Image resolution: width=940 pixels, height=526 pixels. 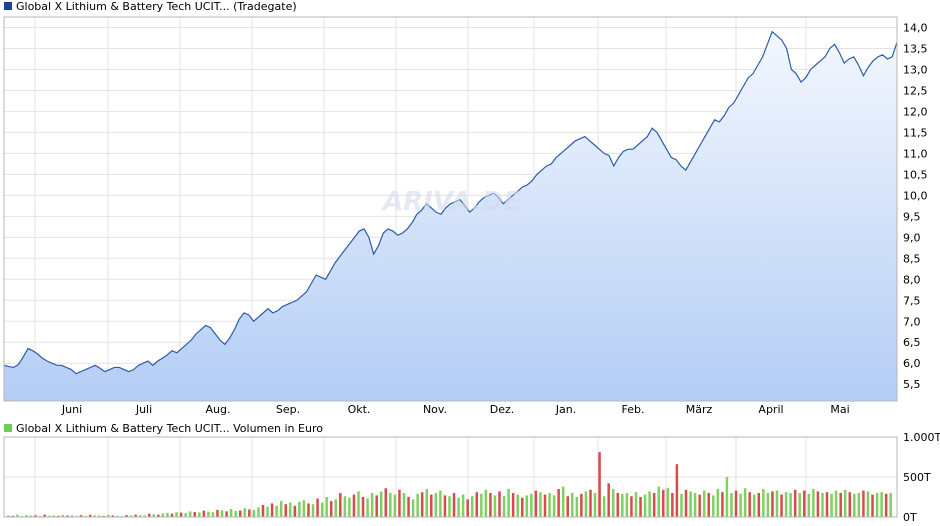 What do you see at coordinates (921, 437) in the screenshot?
I see `volume-y-tick-label: 1.000T` at bounding box center [921, 437].